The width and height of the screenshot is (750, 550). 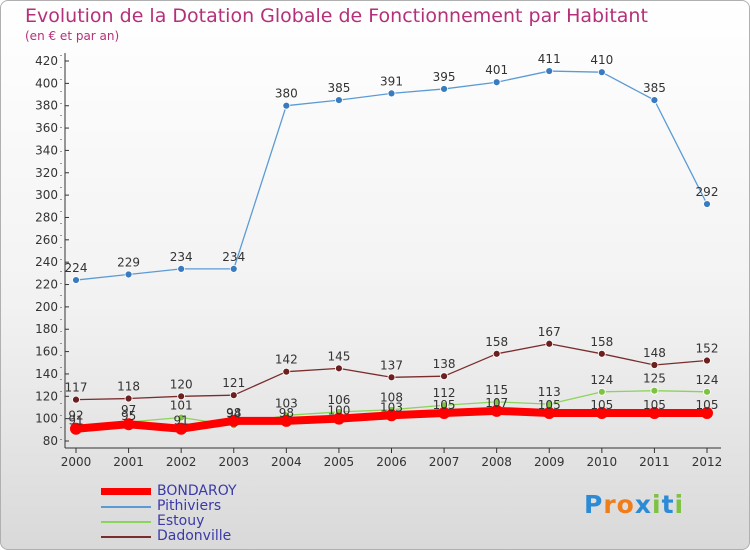 I want to click on data-label-estouy: 112, so click(x=444, y=393).